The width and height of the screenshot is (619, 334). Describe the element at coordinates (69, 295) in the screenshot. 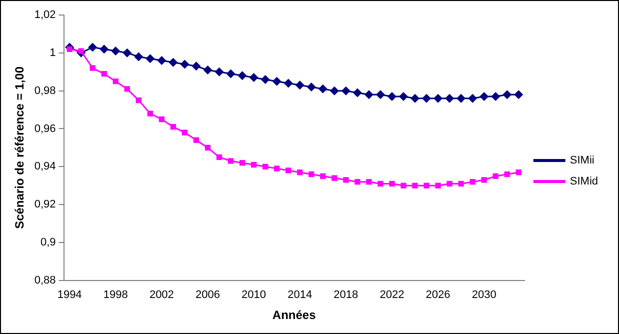

I see `x-tick-label: 1994` at that location.